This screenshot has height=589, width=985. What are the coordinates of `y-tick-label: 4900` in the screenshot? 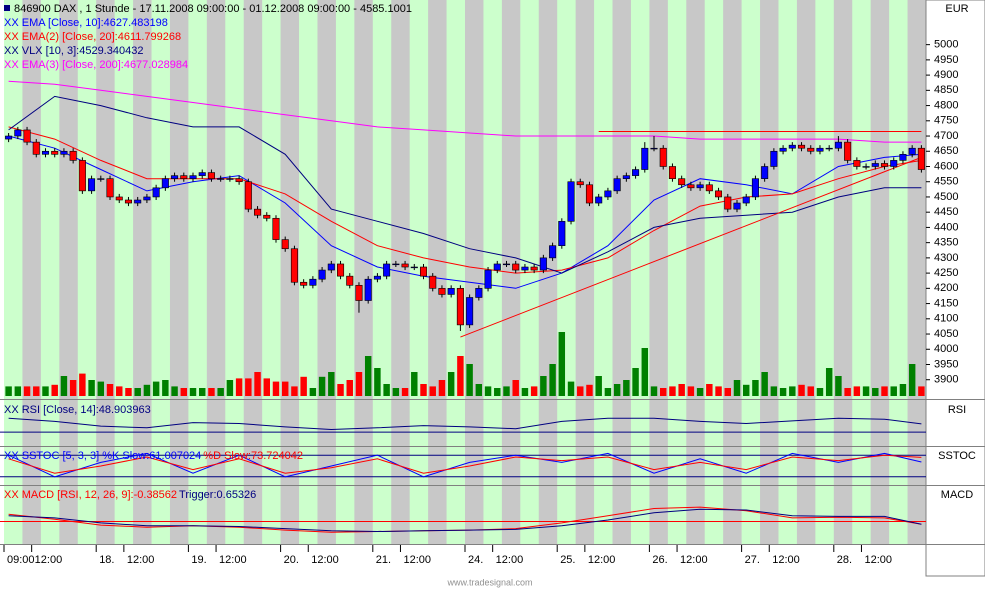 It's located at (946, 75).